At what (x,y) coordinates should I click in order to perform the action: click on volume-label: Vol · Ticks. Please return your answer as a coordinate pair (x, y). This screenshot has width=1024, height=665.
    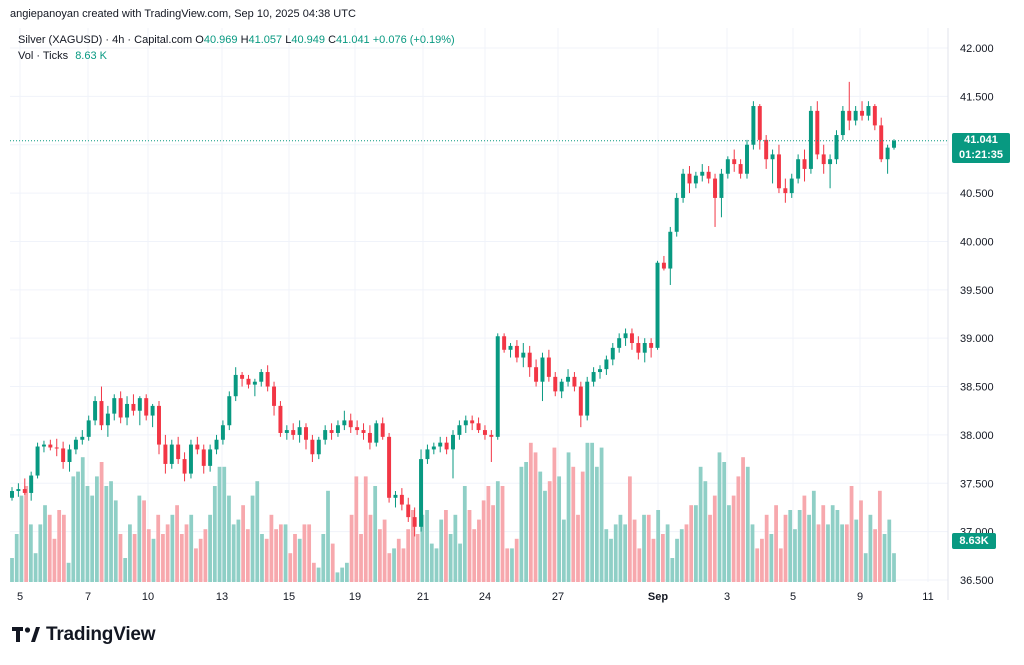
    Looking at the image, I should click on (43, 56).